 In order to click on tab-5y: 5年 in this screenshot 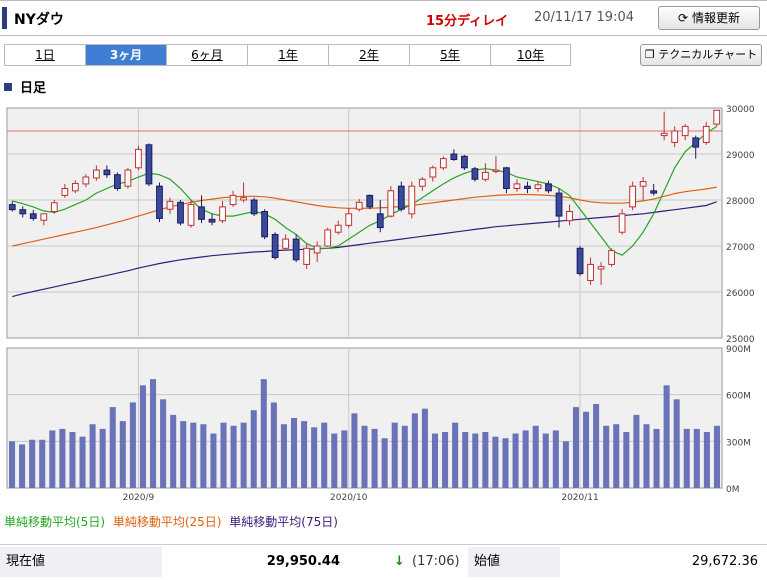, I will do `click(449, 55)`.